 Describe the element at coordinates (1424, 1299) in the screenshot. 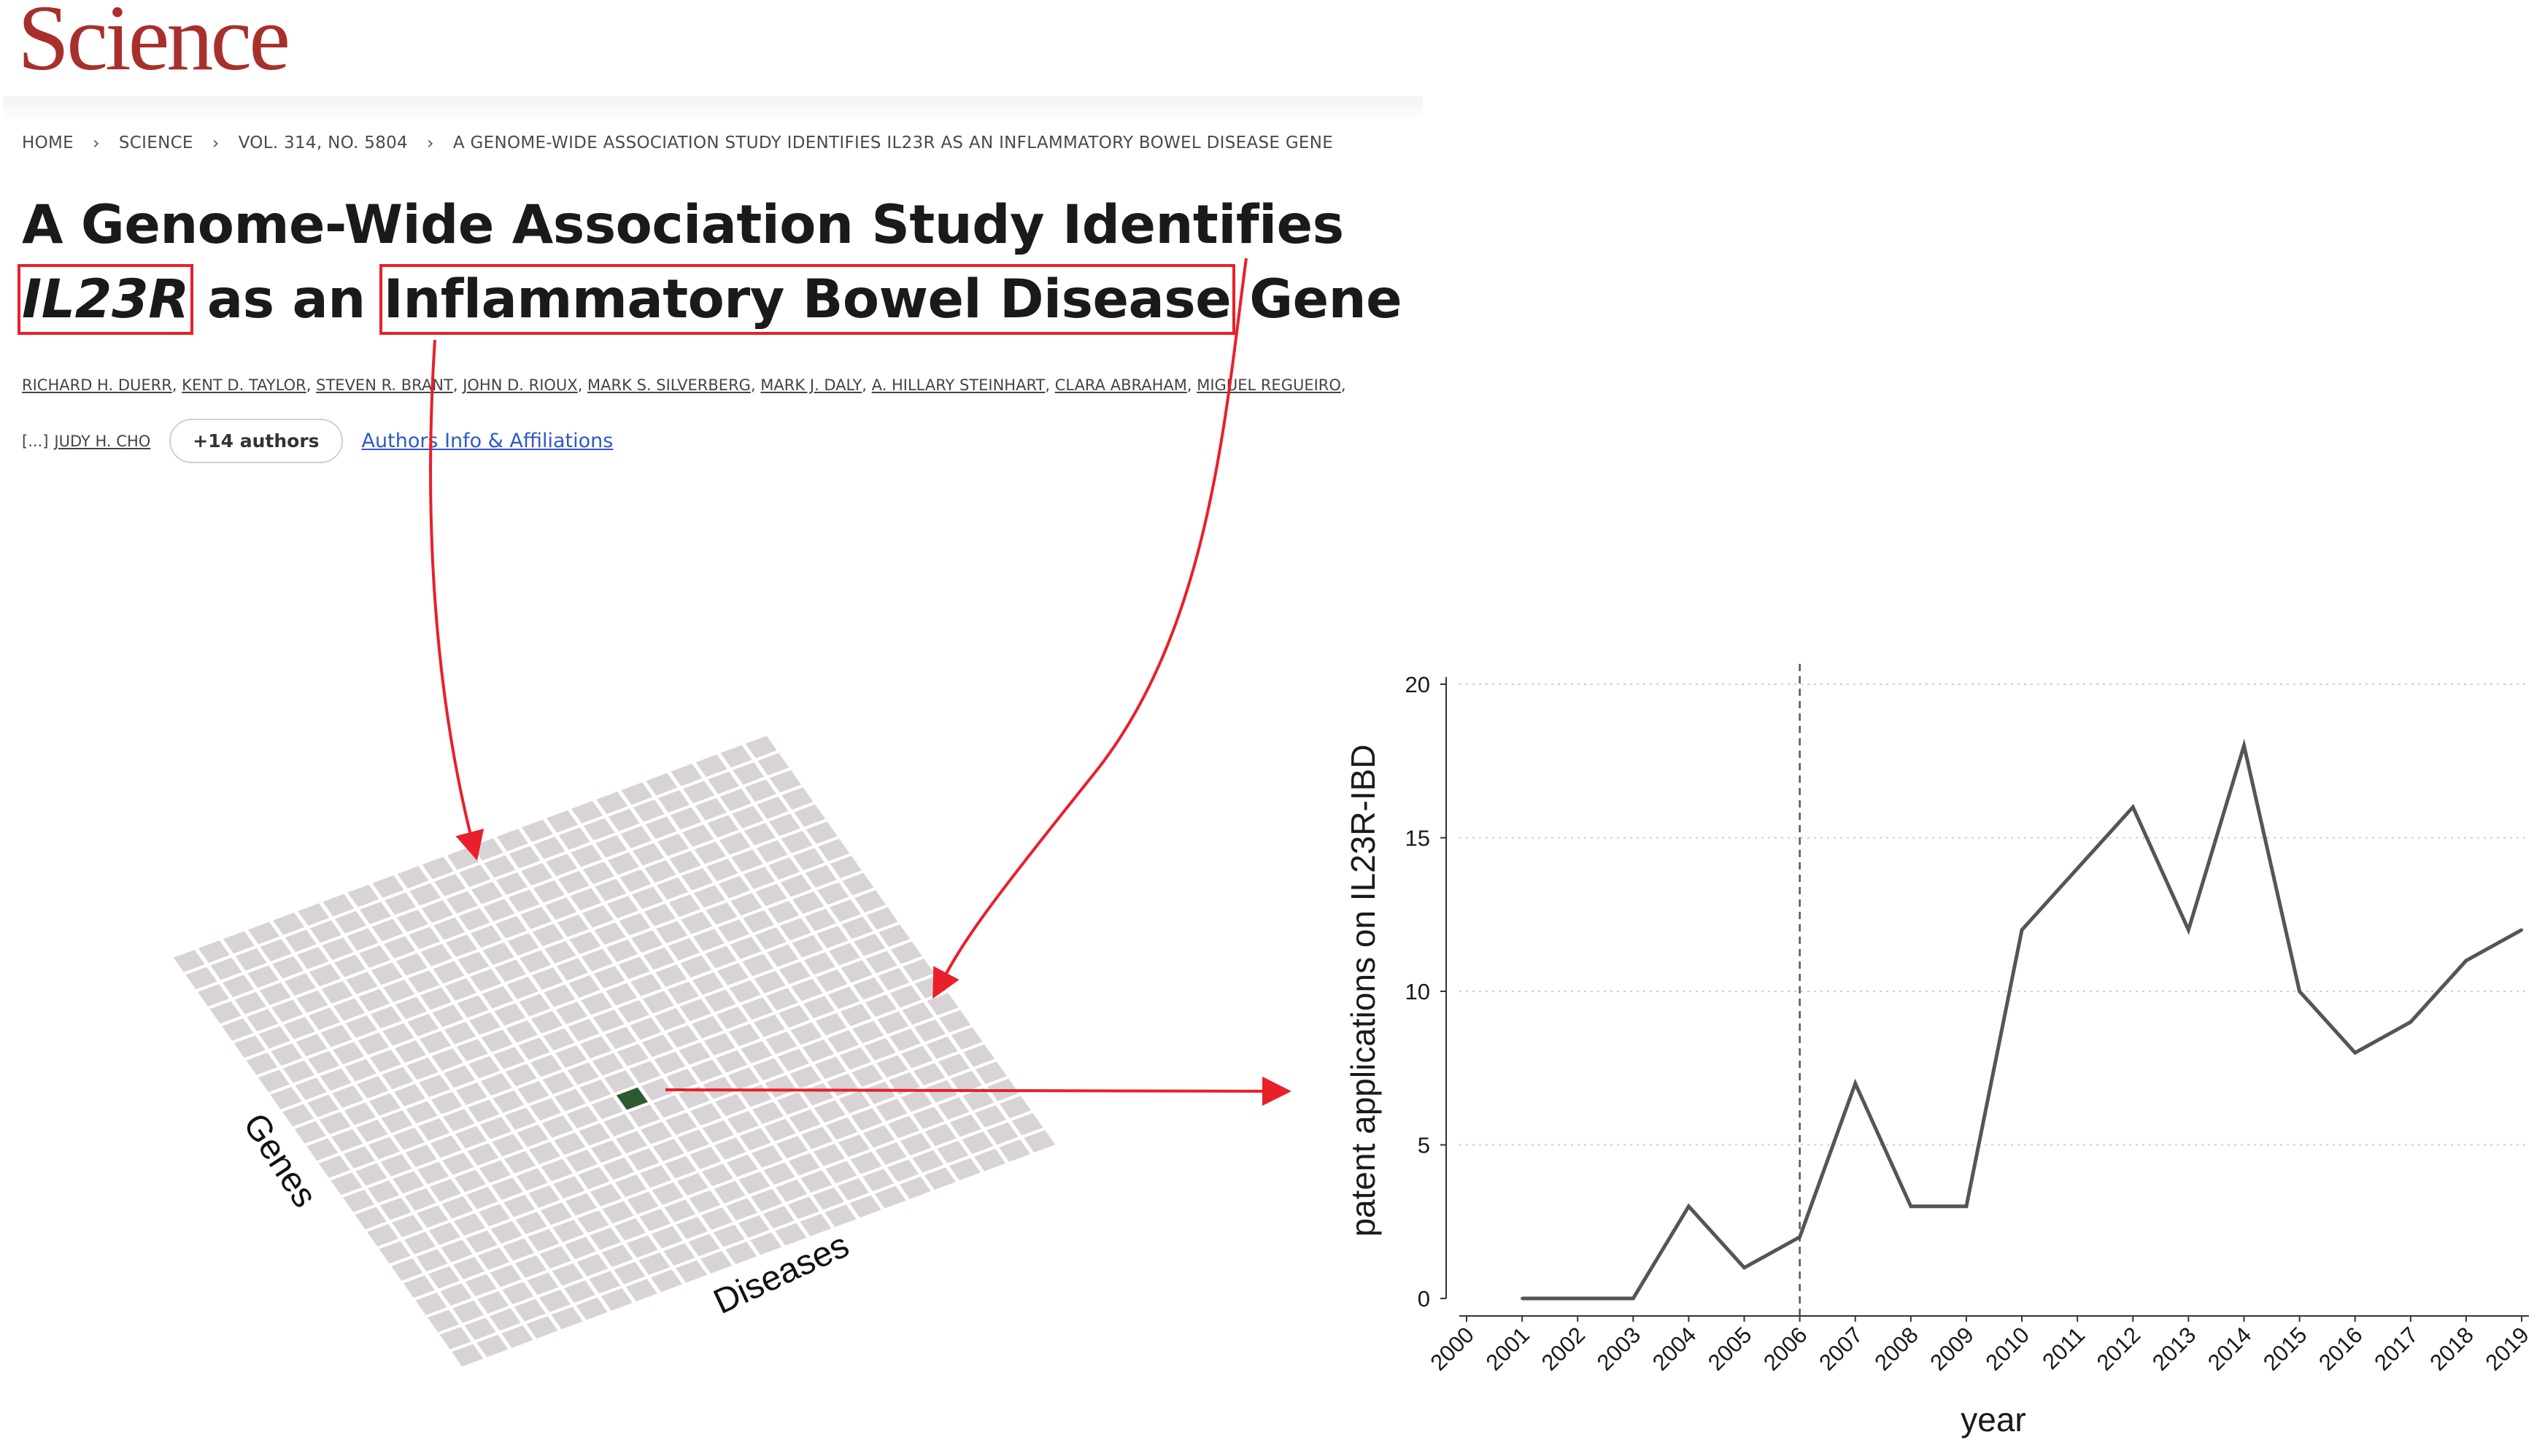

I see `y-tick-label: 0` at that location.